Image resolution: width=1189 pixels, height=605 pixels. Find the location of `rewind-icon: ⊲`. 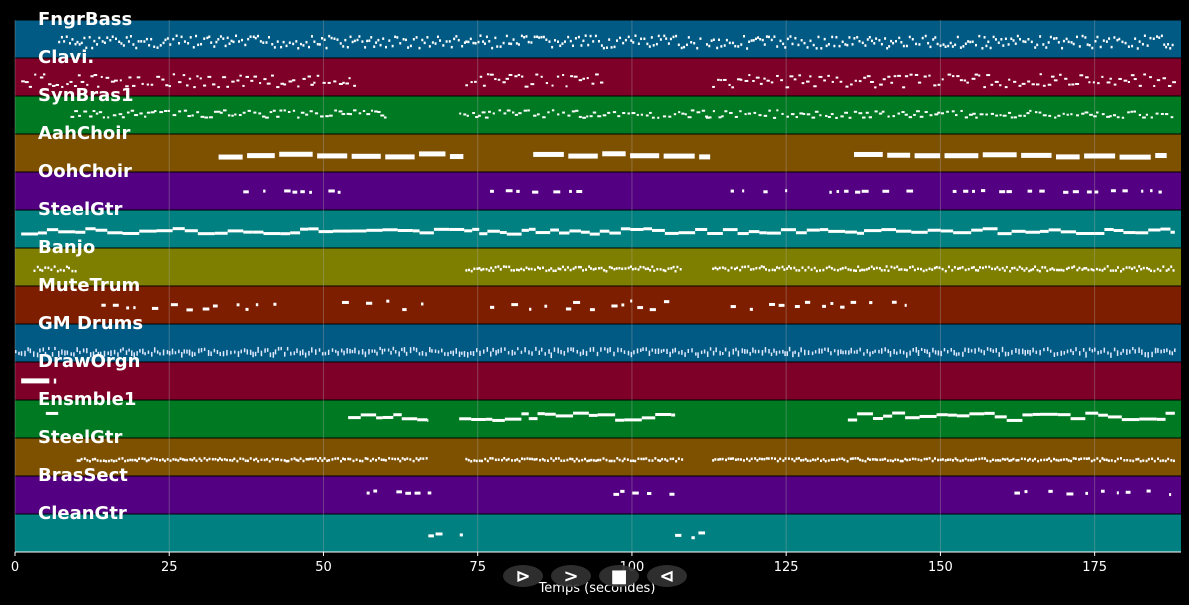

rewind-icon: ⊲ is located at coordinates (666, 576).